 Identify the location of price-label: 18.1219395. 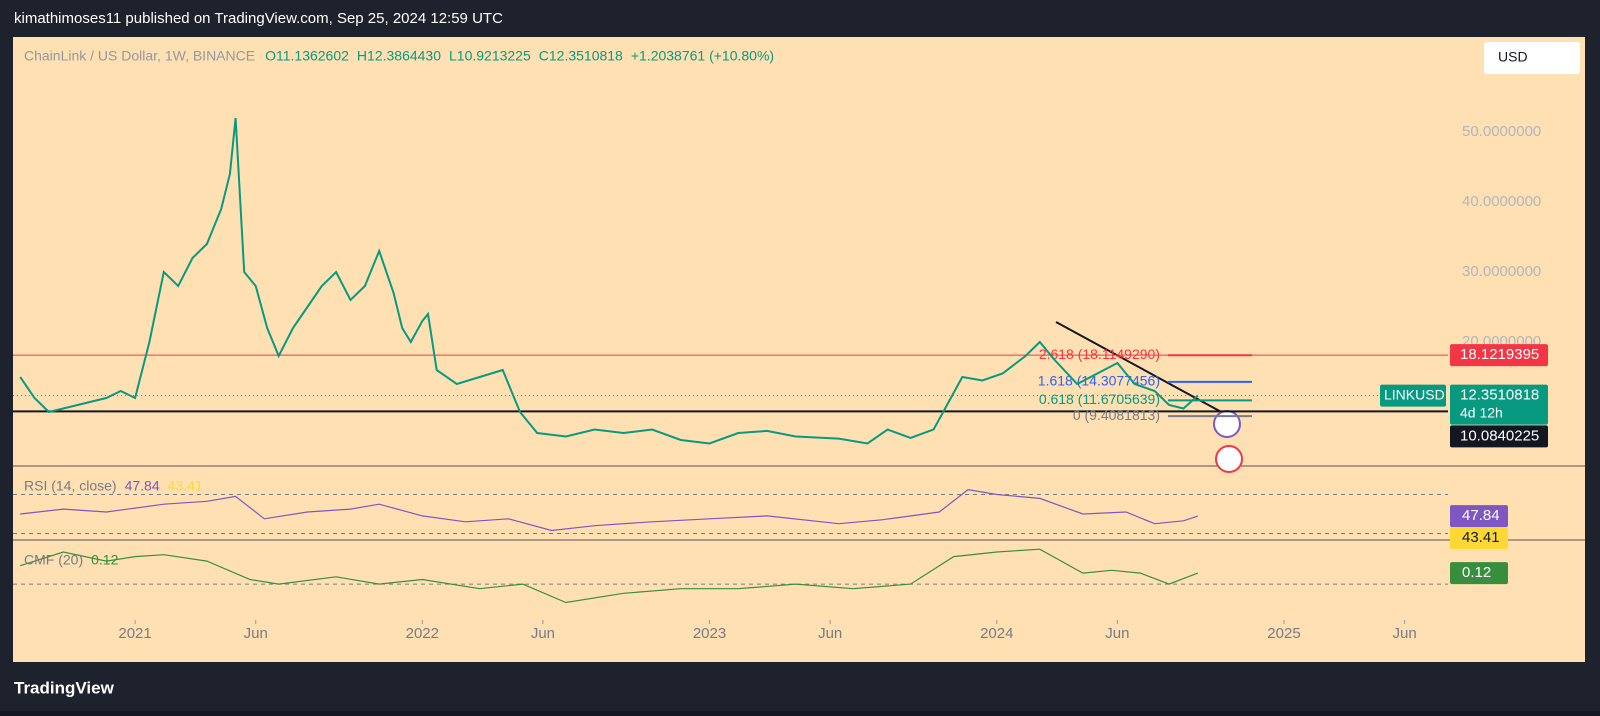
(1499, 354).